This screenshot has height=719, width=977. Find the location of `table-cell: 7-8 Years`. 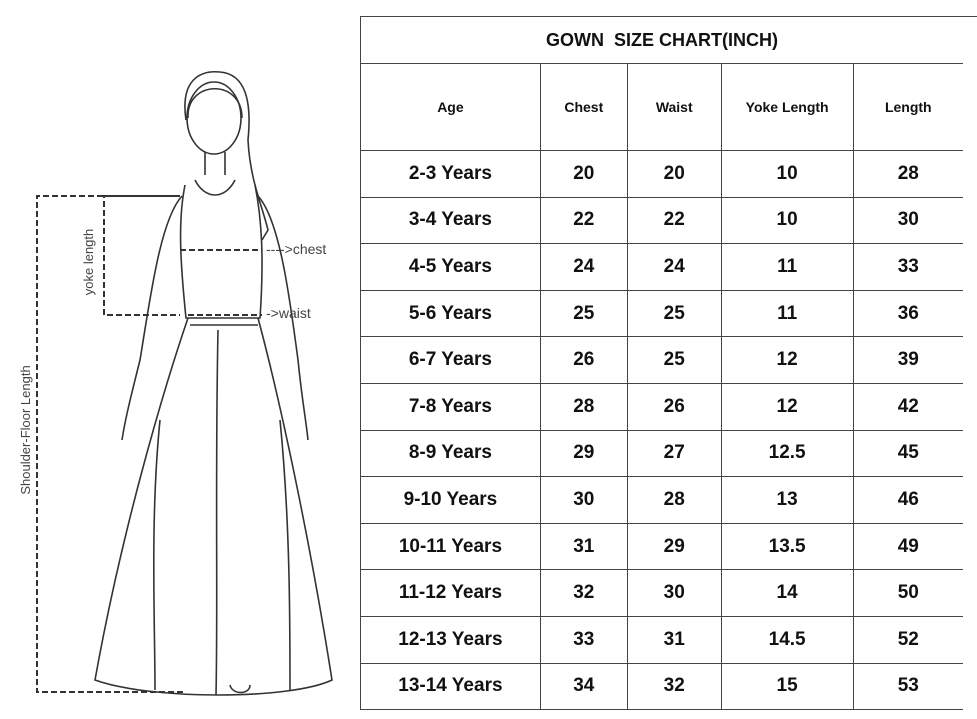

table-cell: 7-8 Years is located at coordinates (450, 406).